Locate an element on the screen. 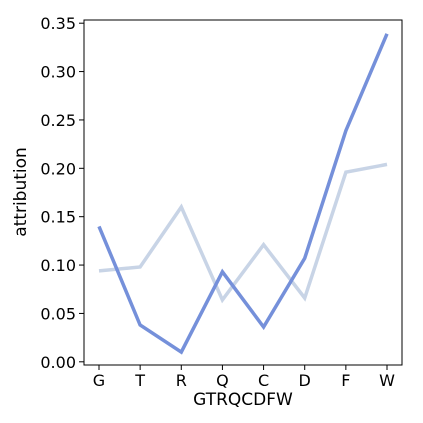 The width and height of the screenshot is (423, 423). x-axis-label: GTRQCDFW is located at coordinates (243, 400).